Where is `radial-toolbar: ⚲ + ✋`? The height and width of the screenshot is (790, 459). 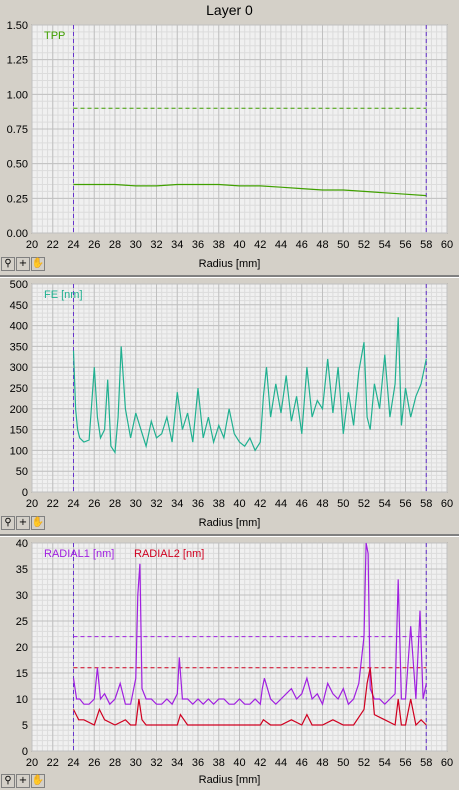
radial-toolbar: ⚲ + ✋ is located at coordinates (23, 781).